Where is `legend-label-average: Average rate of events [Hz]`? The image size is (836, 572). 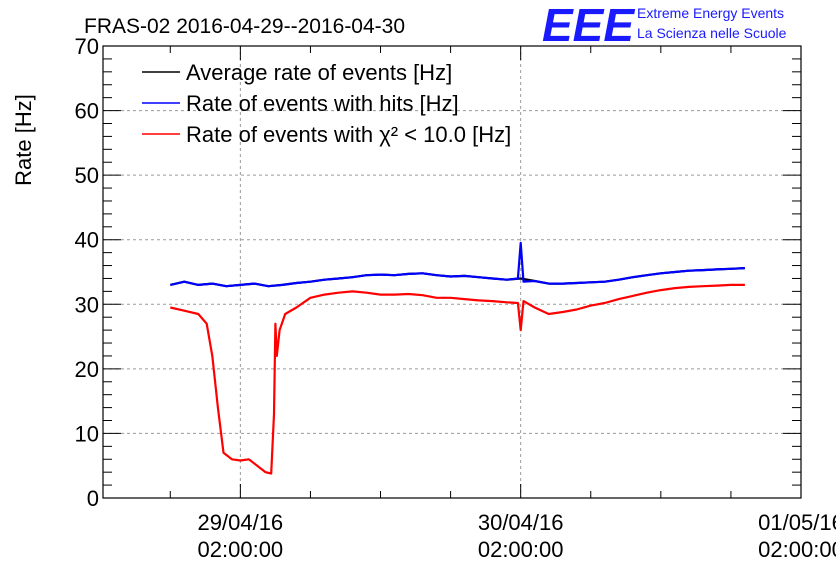 legend-label-average: Average rate of events [Hz] is located at coordinates (319, 72).